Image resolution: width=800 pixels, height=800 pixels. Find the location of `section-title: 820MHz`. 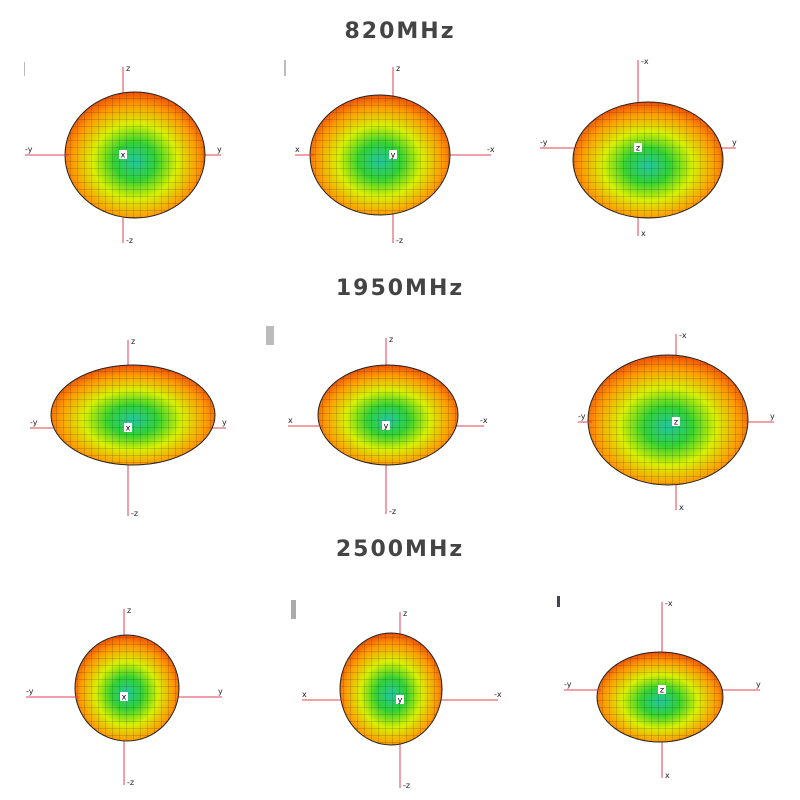

section-title: 820MHz is located at coordinates (399, 31).